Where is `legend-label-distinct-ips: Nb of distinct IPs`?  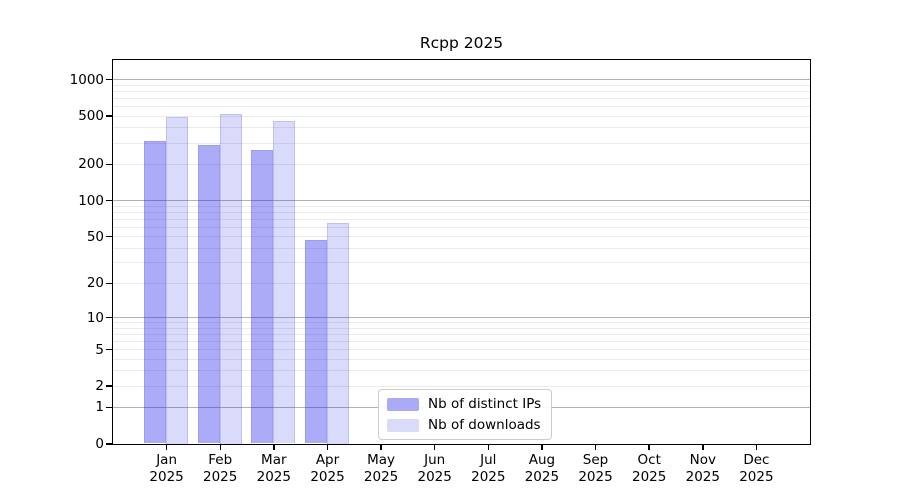 legend-label-distinct-ips: Nb of distinct IPs is located at coordinates (485, 404).